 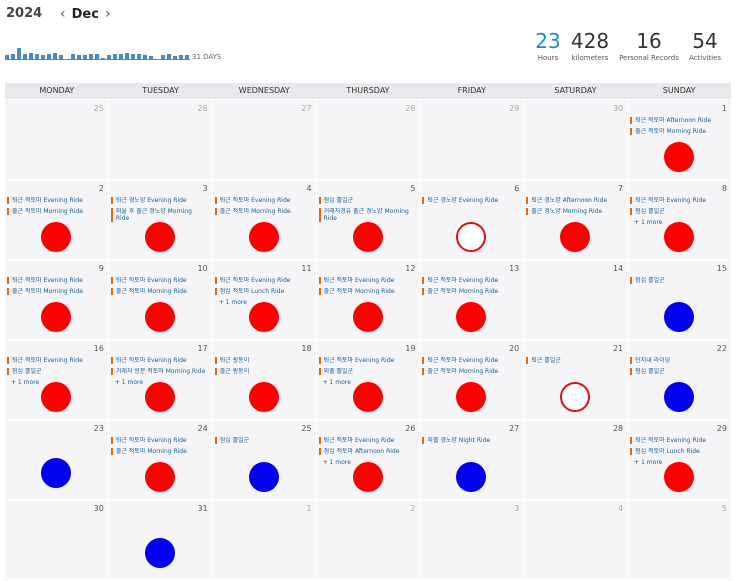 What do you see at coordinates (56, 299) in the screenshot?
I see `day-cell: 9 퇴근 적토마 Evening Ride 출근 적토마 Morning Ride` at bounding box center [56, 299].